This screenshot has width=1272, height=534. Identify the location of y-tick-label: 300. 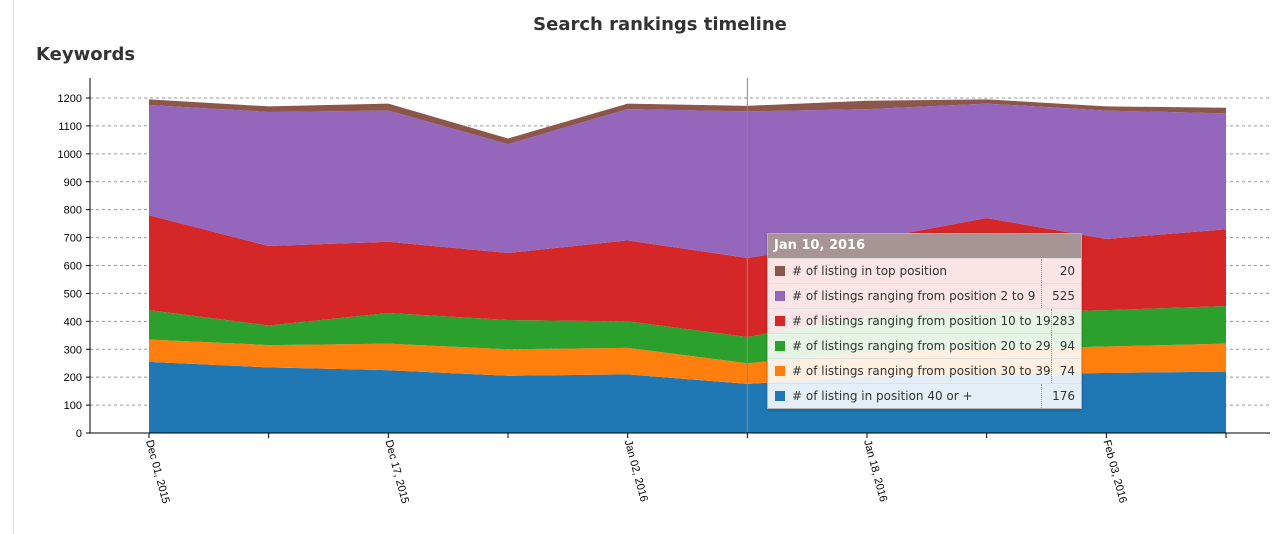
(73, 350).